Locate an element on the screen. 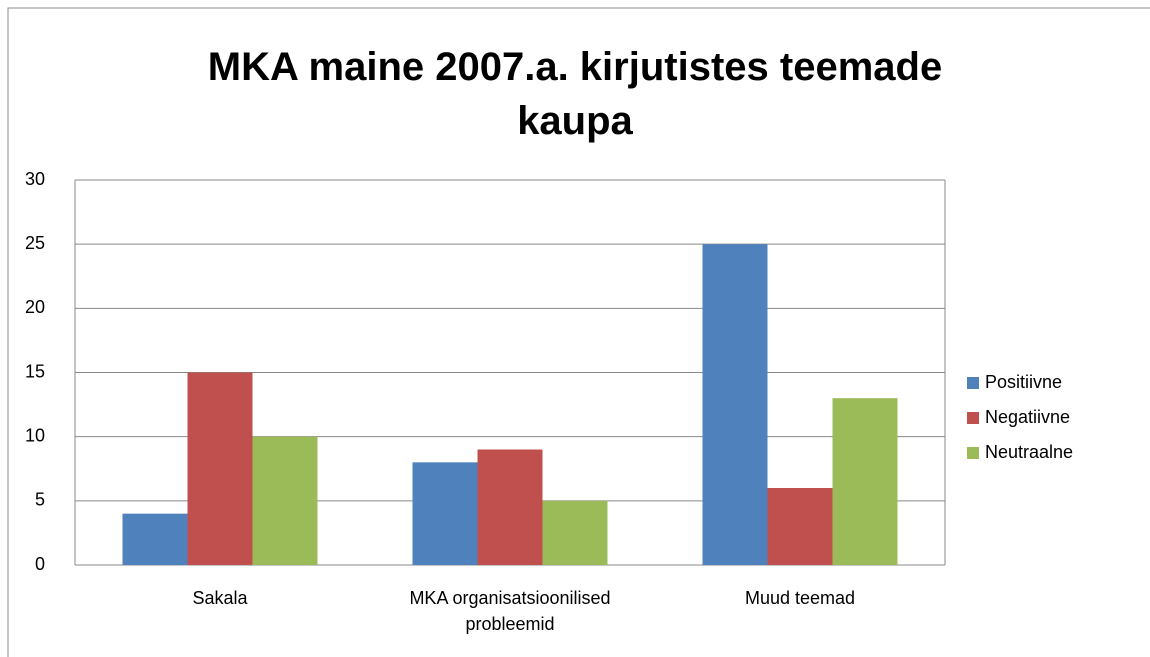  y-tick-label: 15 is located at coordinates (35, 371).